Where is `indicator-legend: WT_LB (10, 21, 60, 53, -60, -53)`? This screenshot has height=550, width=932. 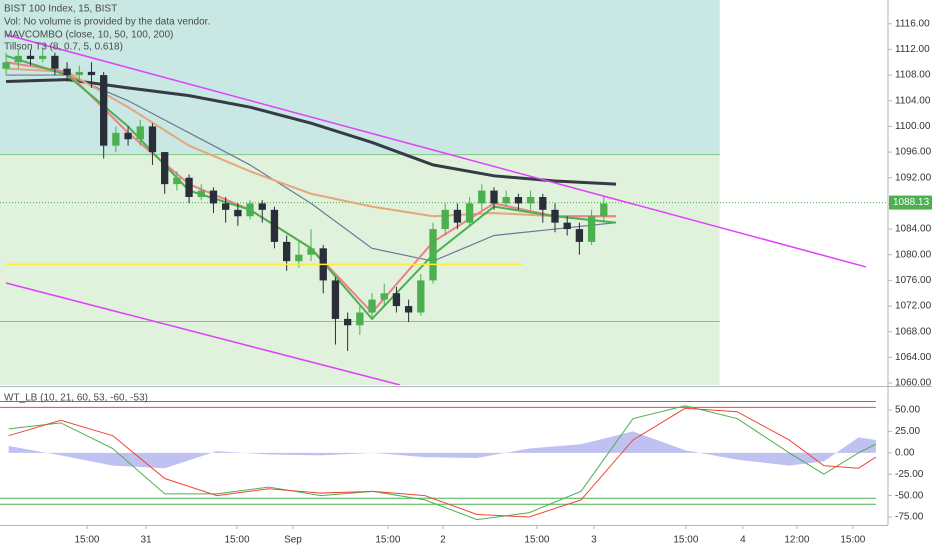 indicator-legend: WT_LB (10, 21, 60, 53, -60, -53) is located at coordinates (76, 398).